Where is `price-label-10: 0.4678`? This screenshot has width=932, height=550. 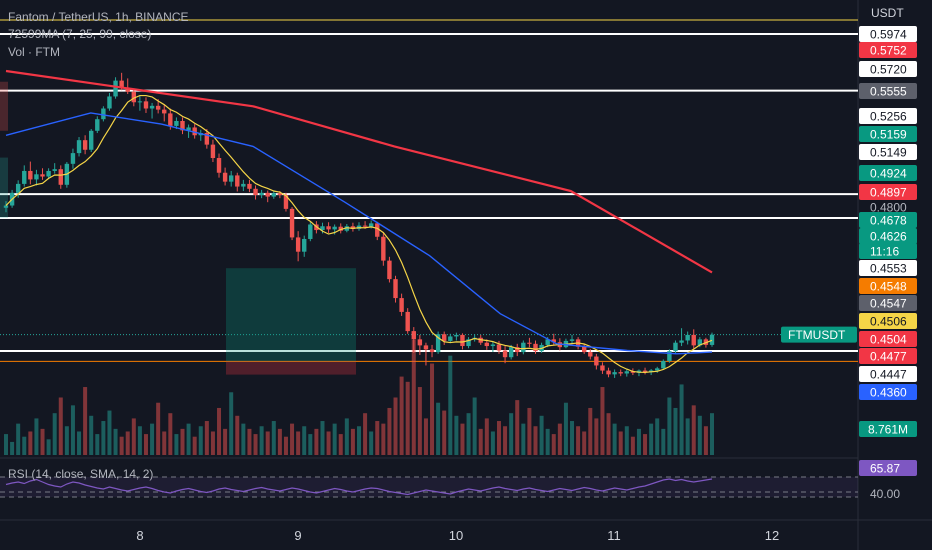
price-label-10: 0.4678 is located at coordinates (888, 221).